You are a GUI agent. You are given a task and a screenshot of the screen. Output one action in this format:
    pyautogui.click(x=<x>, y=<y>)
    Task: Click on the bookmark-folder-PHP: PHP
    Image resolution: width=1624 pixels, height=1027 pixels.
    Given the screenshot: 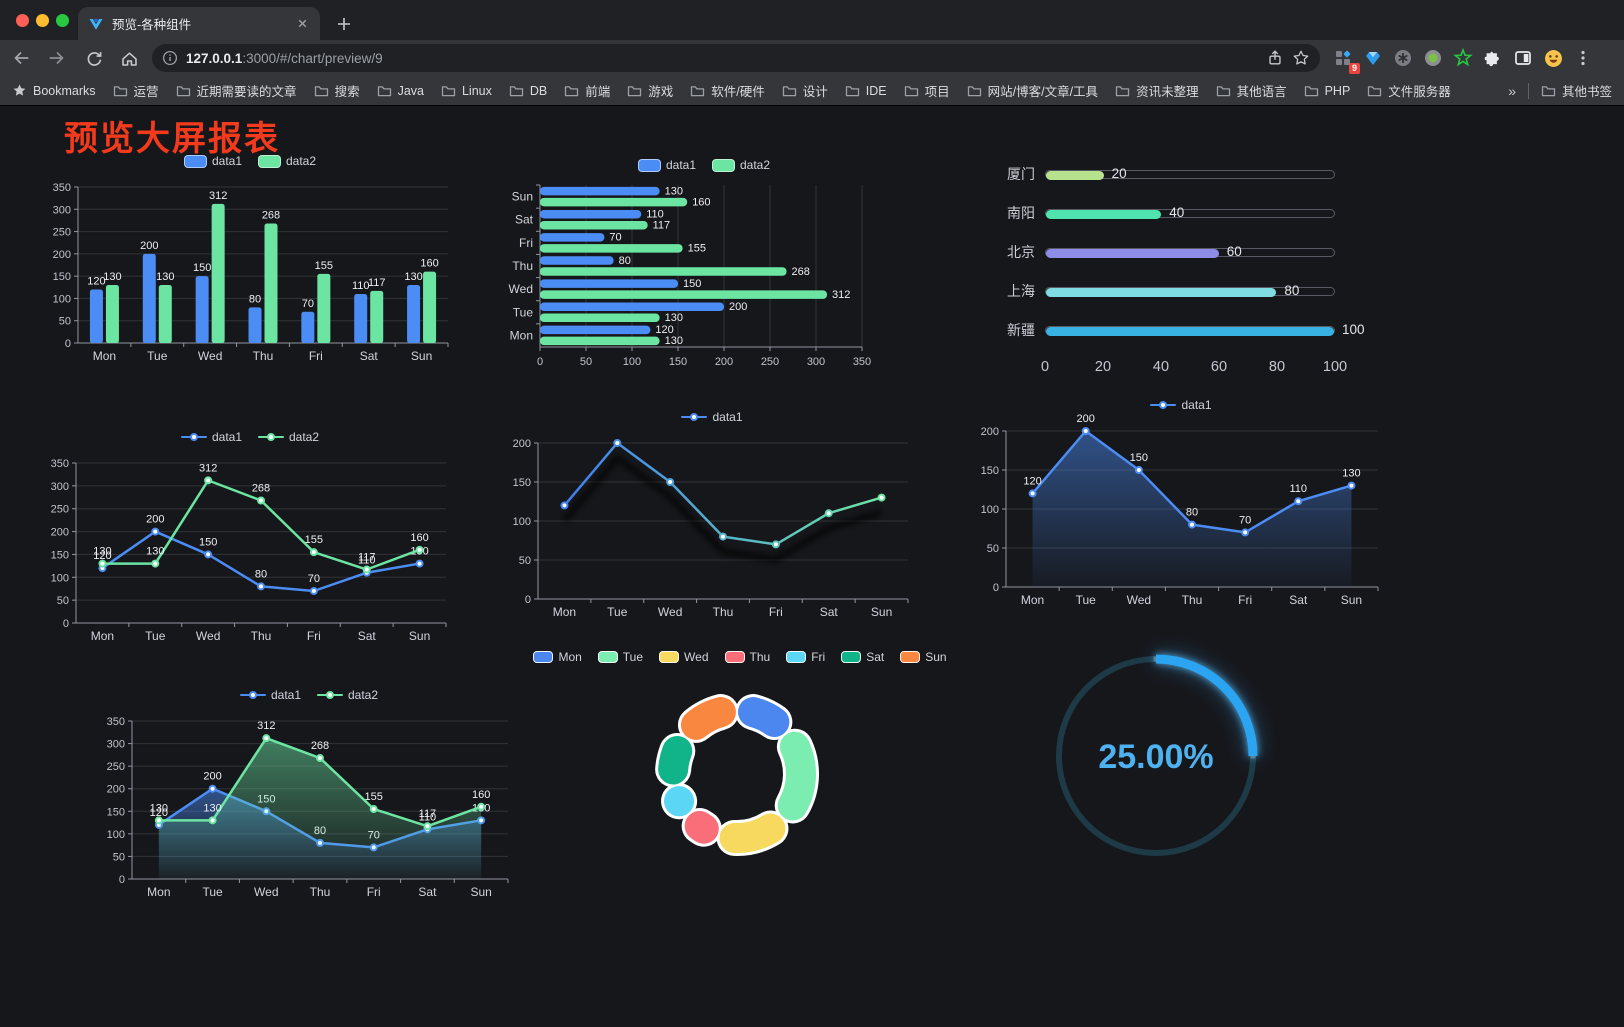 What is the action you would take?
    pyautogui.click(x=1327, y=90)
    